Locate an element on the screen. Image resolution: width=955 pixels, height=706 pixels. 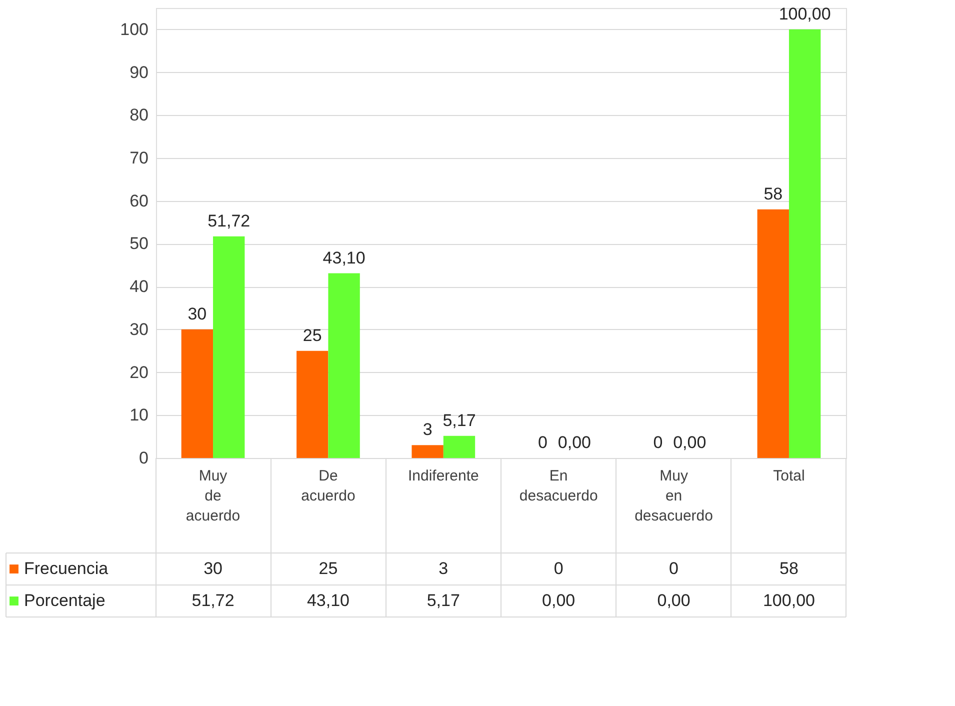
text: 43,10 is located at coordinates (344, 258).